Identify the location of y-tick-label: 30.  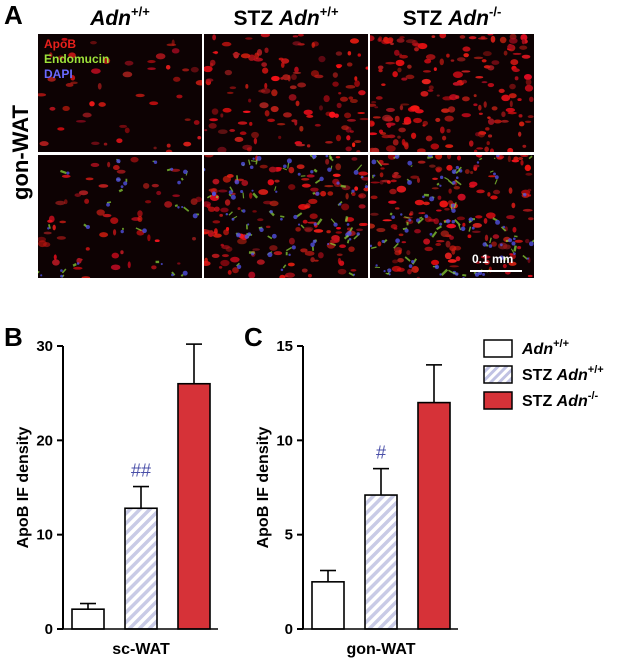
(44, 346).